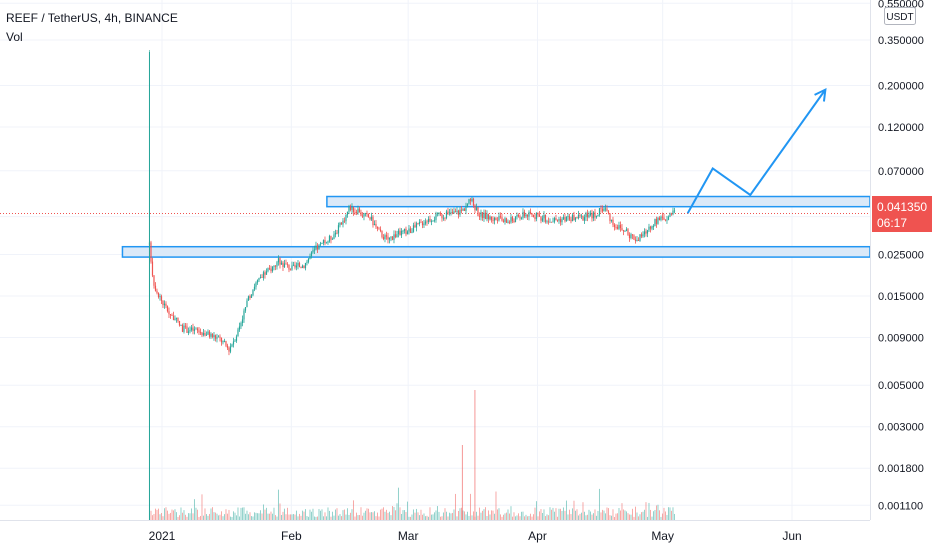  What do you see at coordinates (901, 5) in the screenshot?
I see `price-tick-label: 0.550000` at bounding box center [901, 5].